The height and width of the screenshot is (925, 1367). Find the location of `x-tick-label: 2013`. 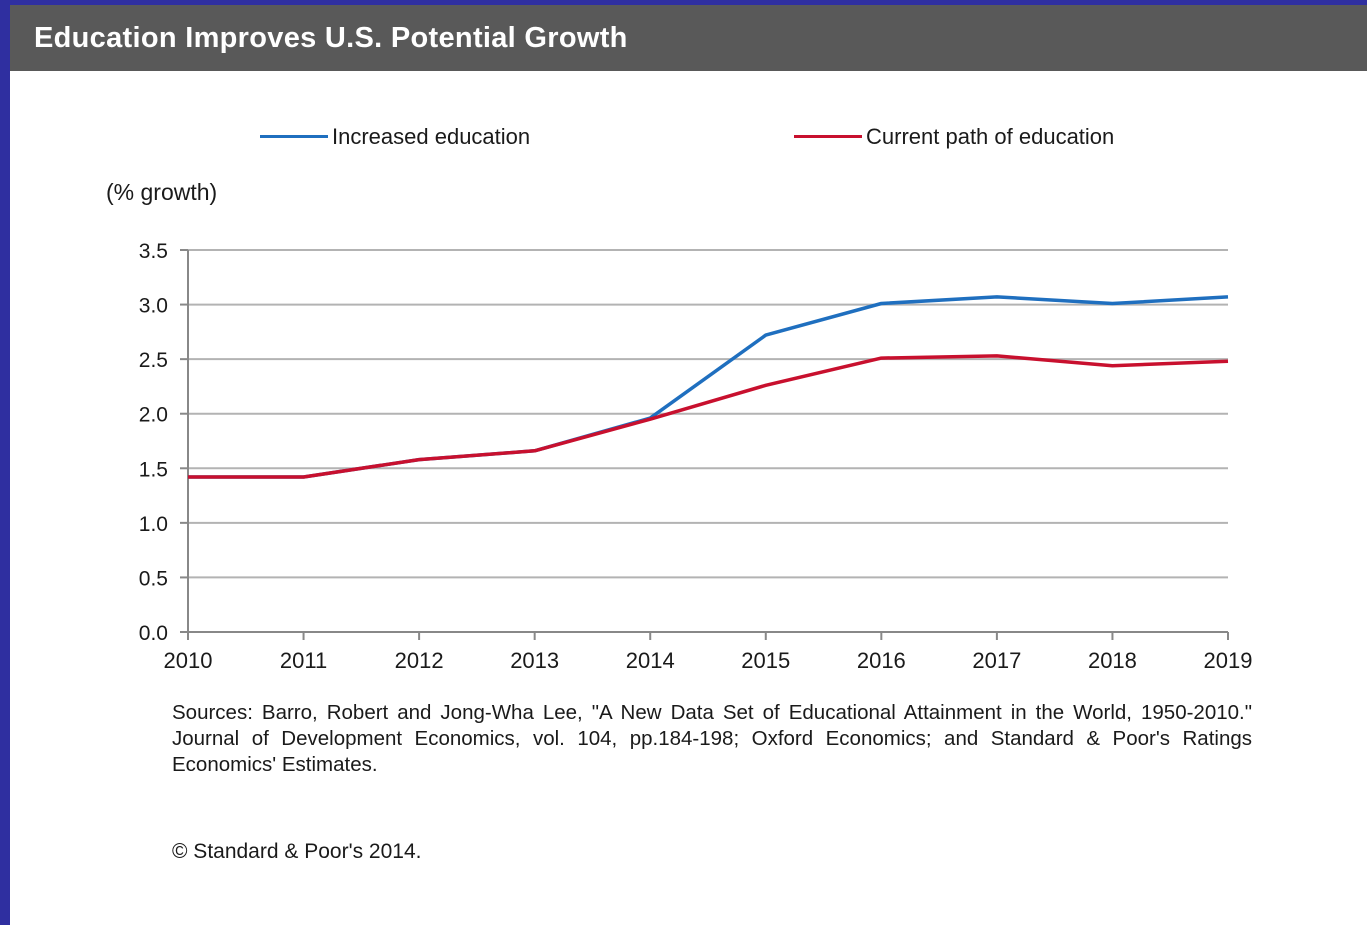

x-tick-label: 2013 is located at coordinates (534, 660).